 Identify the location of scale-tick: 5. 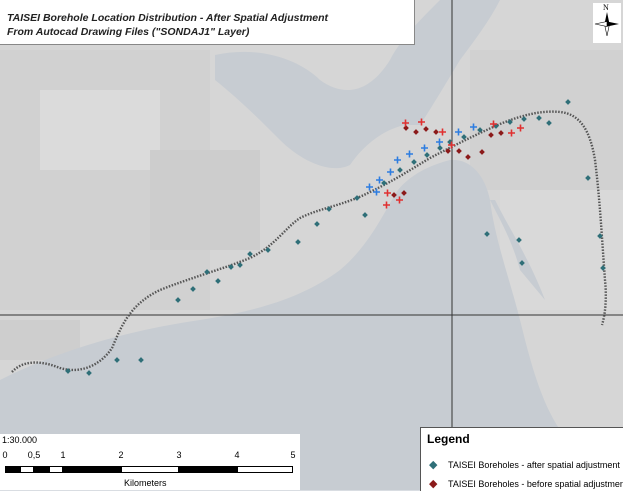
(293, 455).